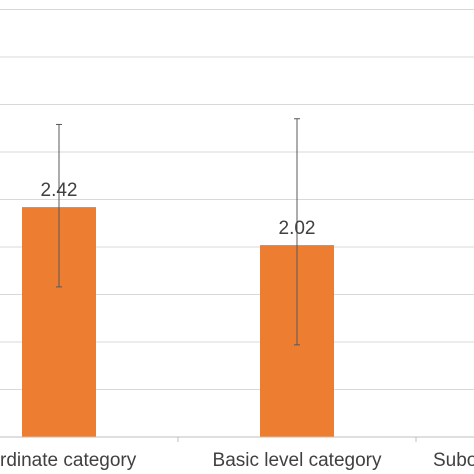 The height and width of the screenshot is (474, 474). What do you see at coordinates (297, 228) in the screenshot?
I see `data-label: 2.02` at bounding box center [297, 228].